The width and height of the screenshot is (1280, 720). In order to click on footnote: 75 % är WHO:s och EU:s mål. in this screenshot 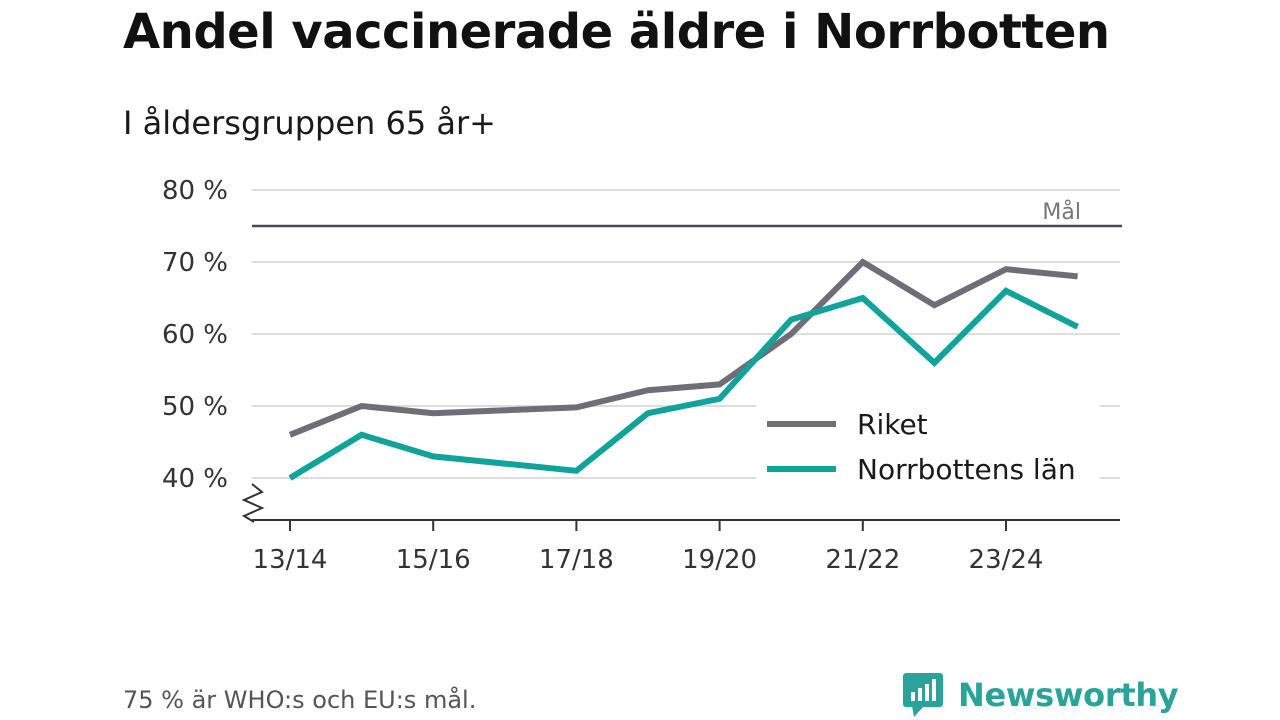, I will do `click(300, 700)`.